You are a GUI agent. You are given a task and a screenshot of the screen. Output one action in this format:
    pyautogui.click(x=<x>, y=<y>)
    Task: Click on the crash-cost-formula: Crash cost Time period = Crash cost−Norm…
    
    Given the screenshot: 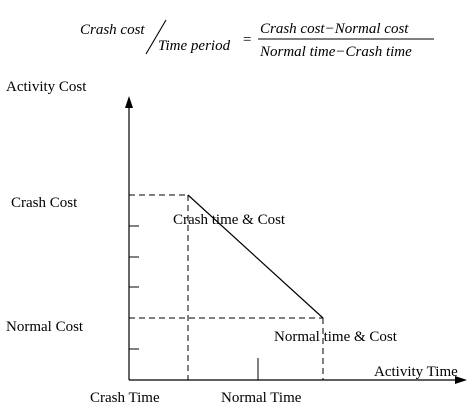 What is the action you would take?
    pyautogui.click(x=257, y=39)
    